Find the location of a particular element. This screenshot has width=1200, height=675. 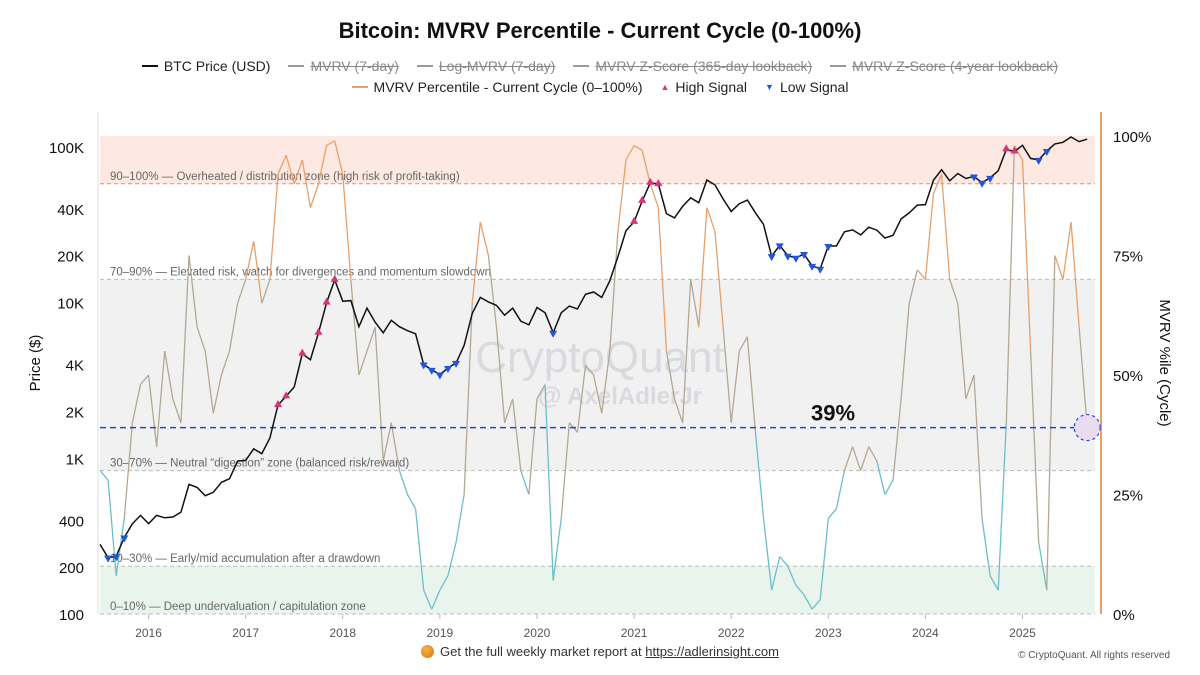

legend-item: BTC Price (USD) is located at coordinates (205, 66).